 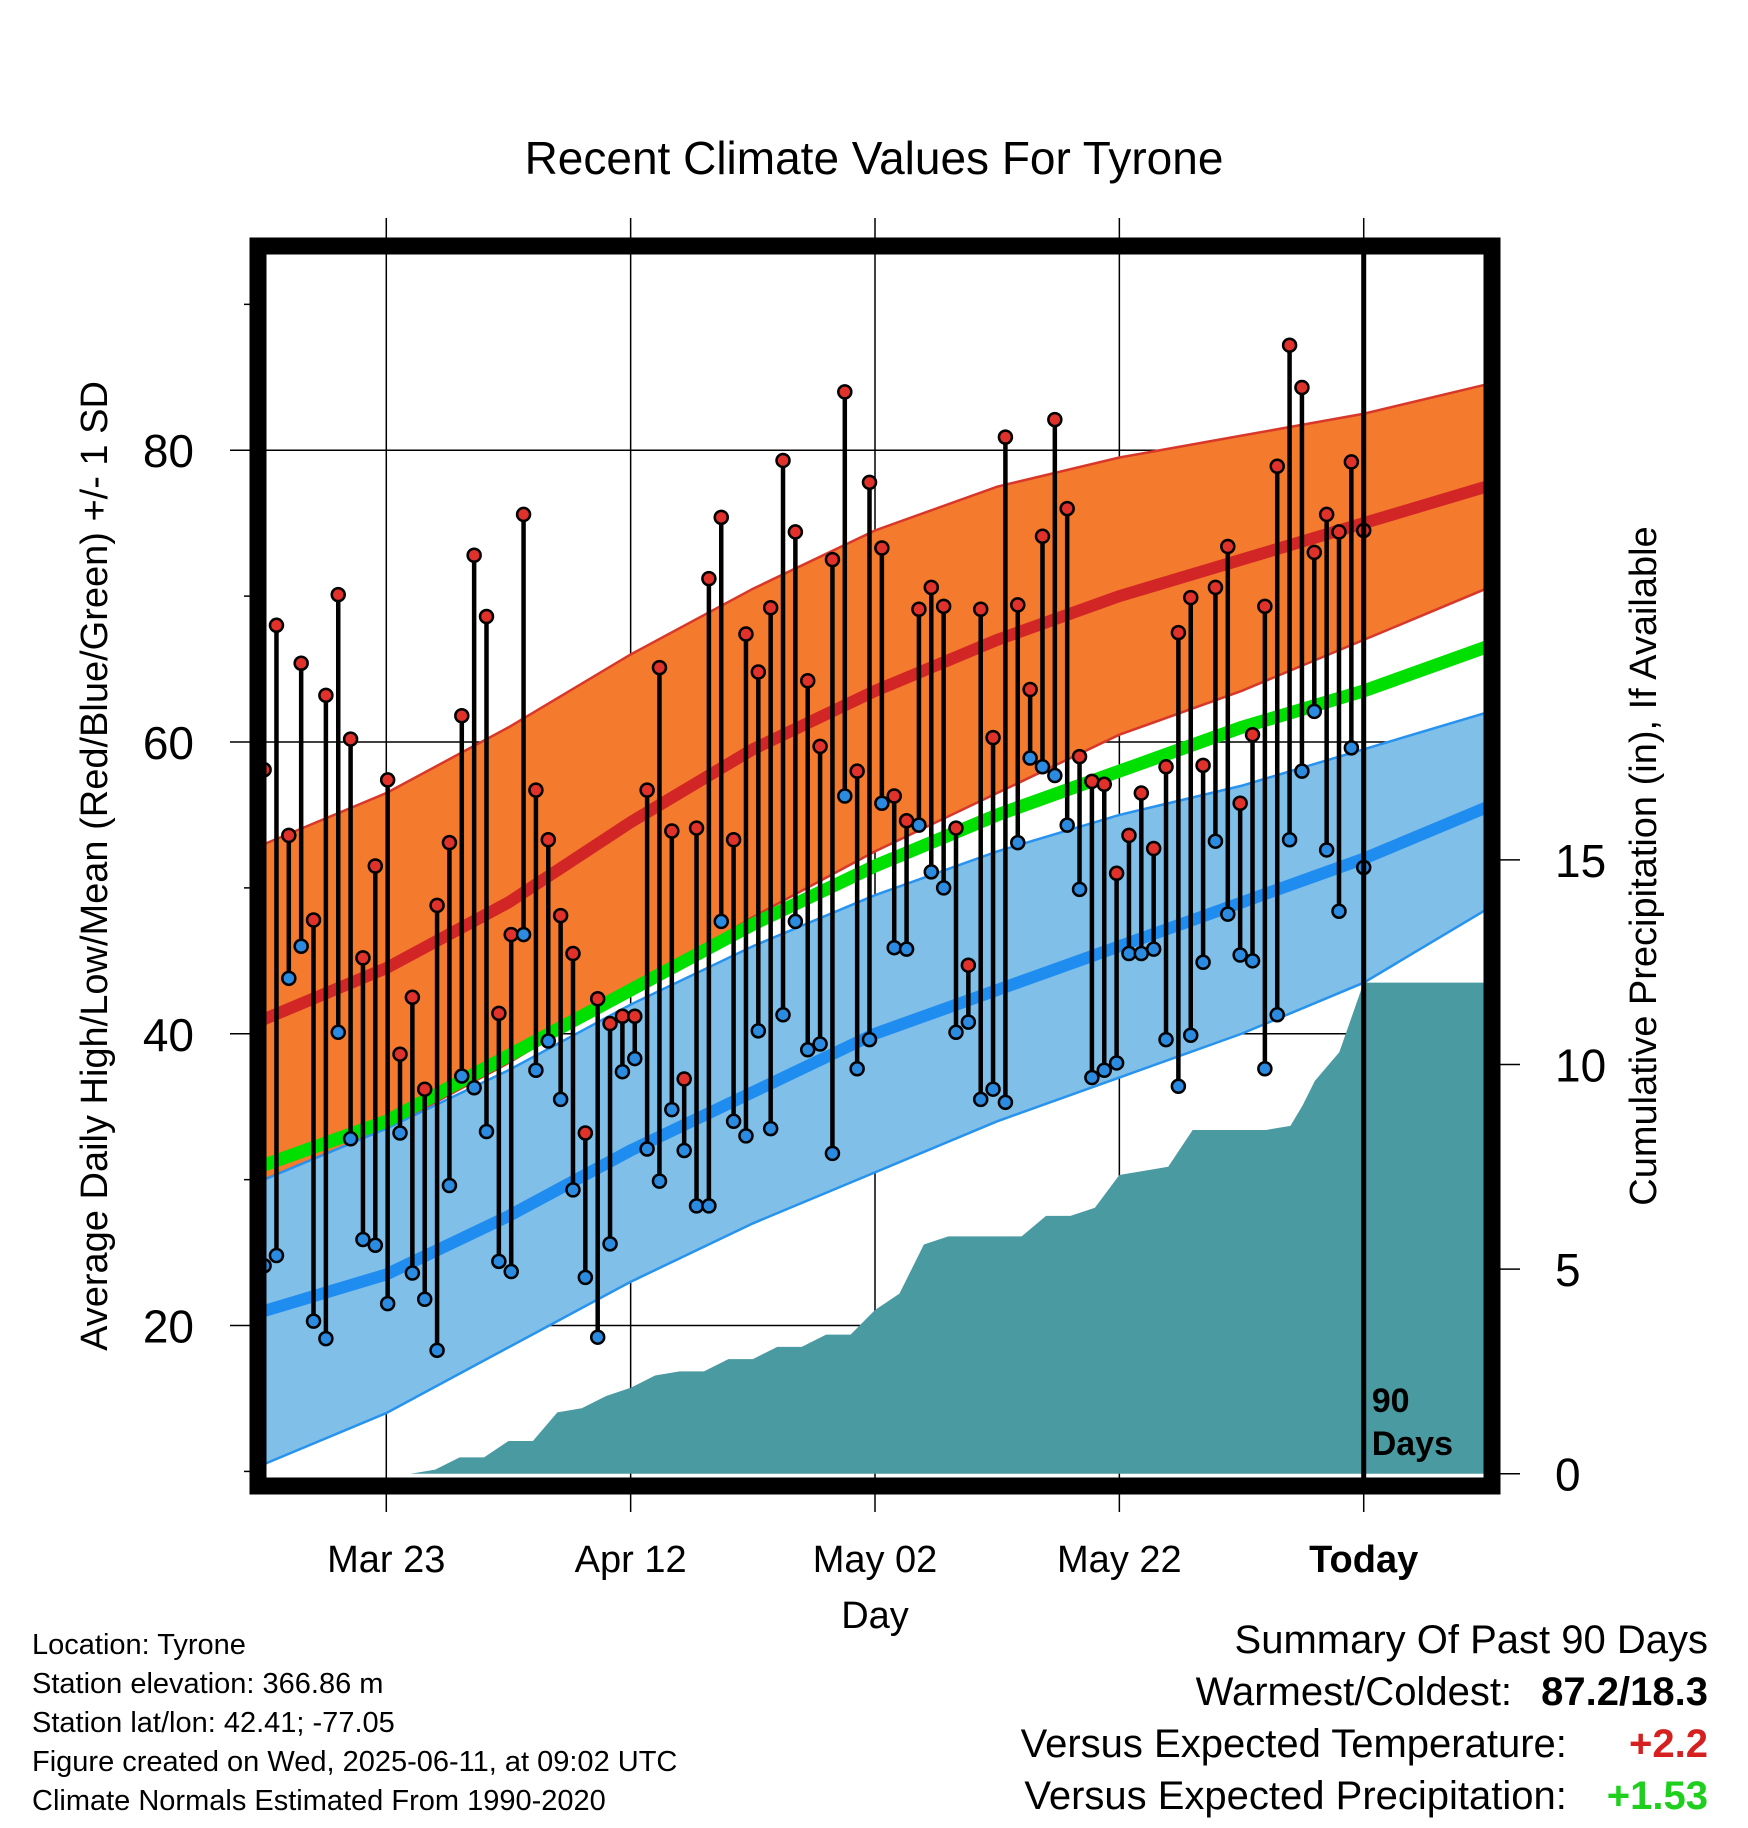 I want to click on latlon-text: Station lat/lon: 42.41; -77.05, so click(x=213, y=1723).